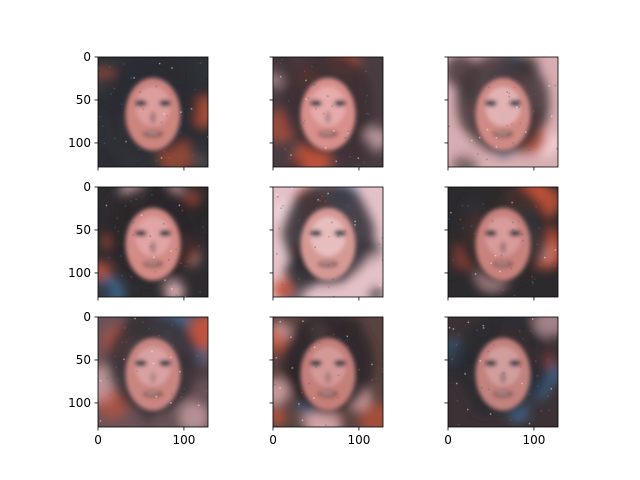 The image size is (640, 480). I want to click on subplot-4: 0 50 100, so click(138, 240).